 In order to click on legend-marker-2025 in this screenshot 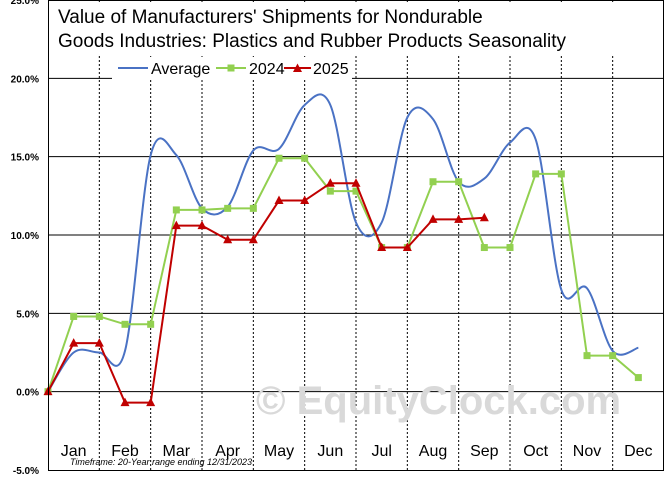, I will do `click(297, 67)`.